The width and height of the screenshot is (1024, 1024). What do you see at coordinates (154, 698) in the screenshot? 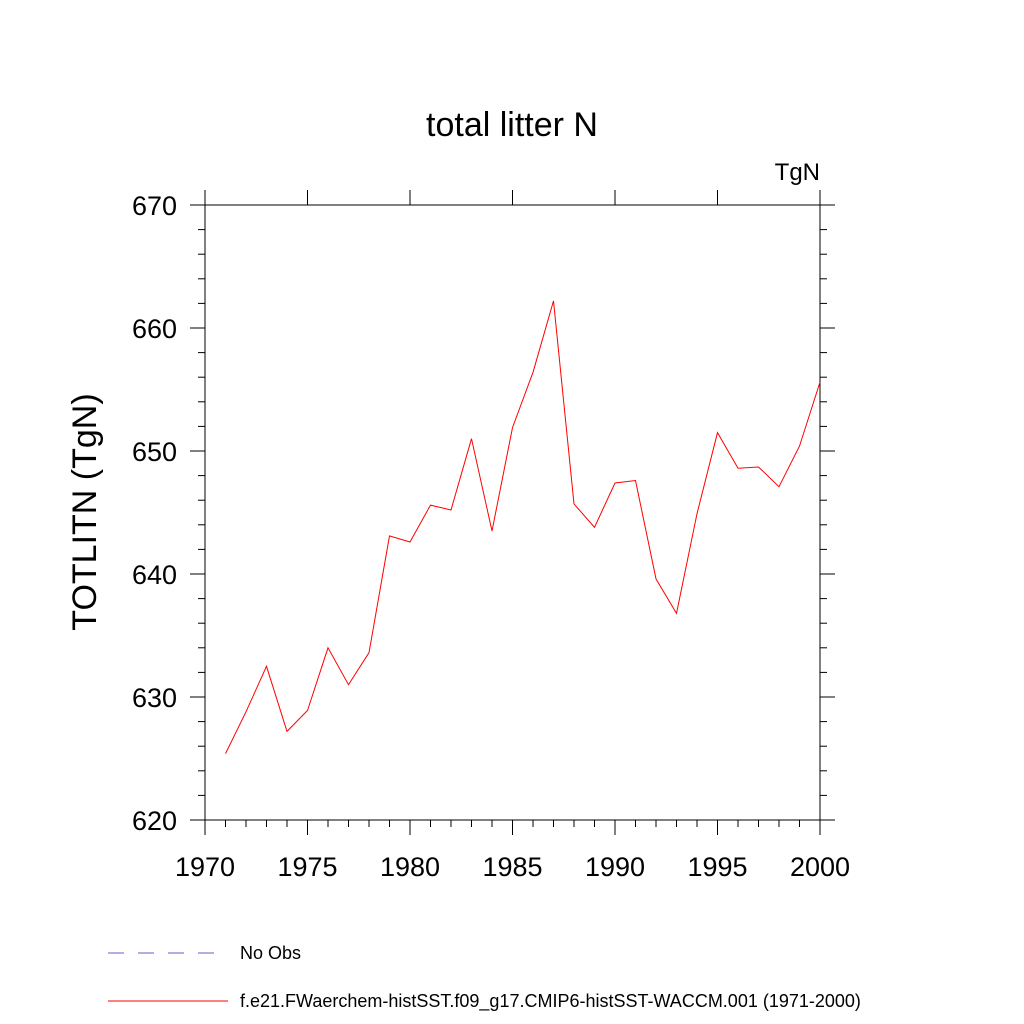
I see `y-tick-label: 630` at bounding box center [154, 698].